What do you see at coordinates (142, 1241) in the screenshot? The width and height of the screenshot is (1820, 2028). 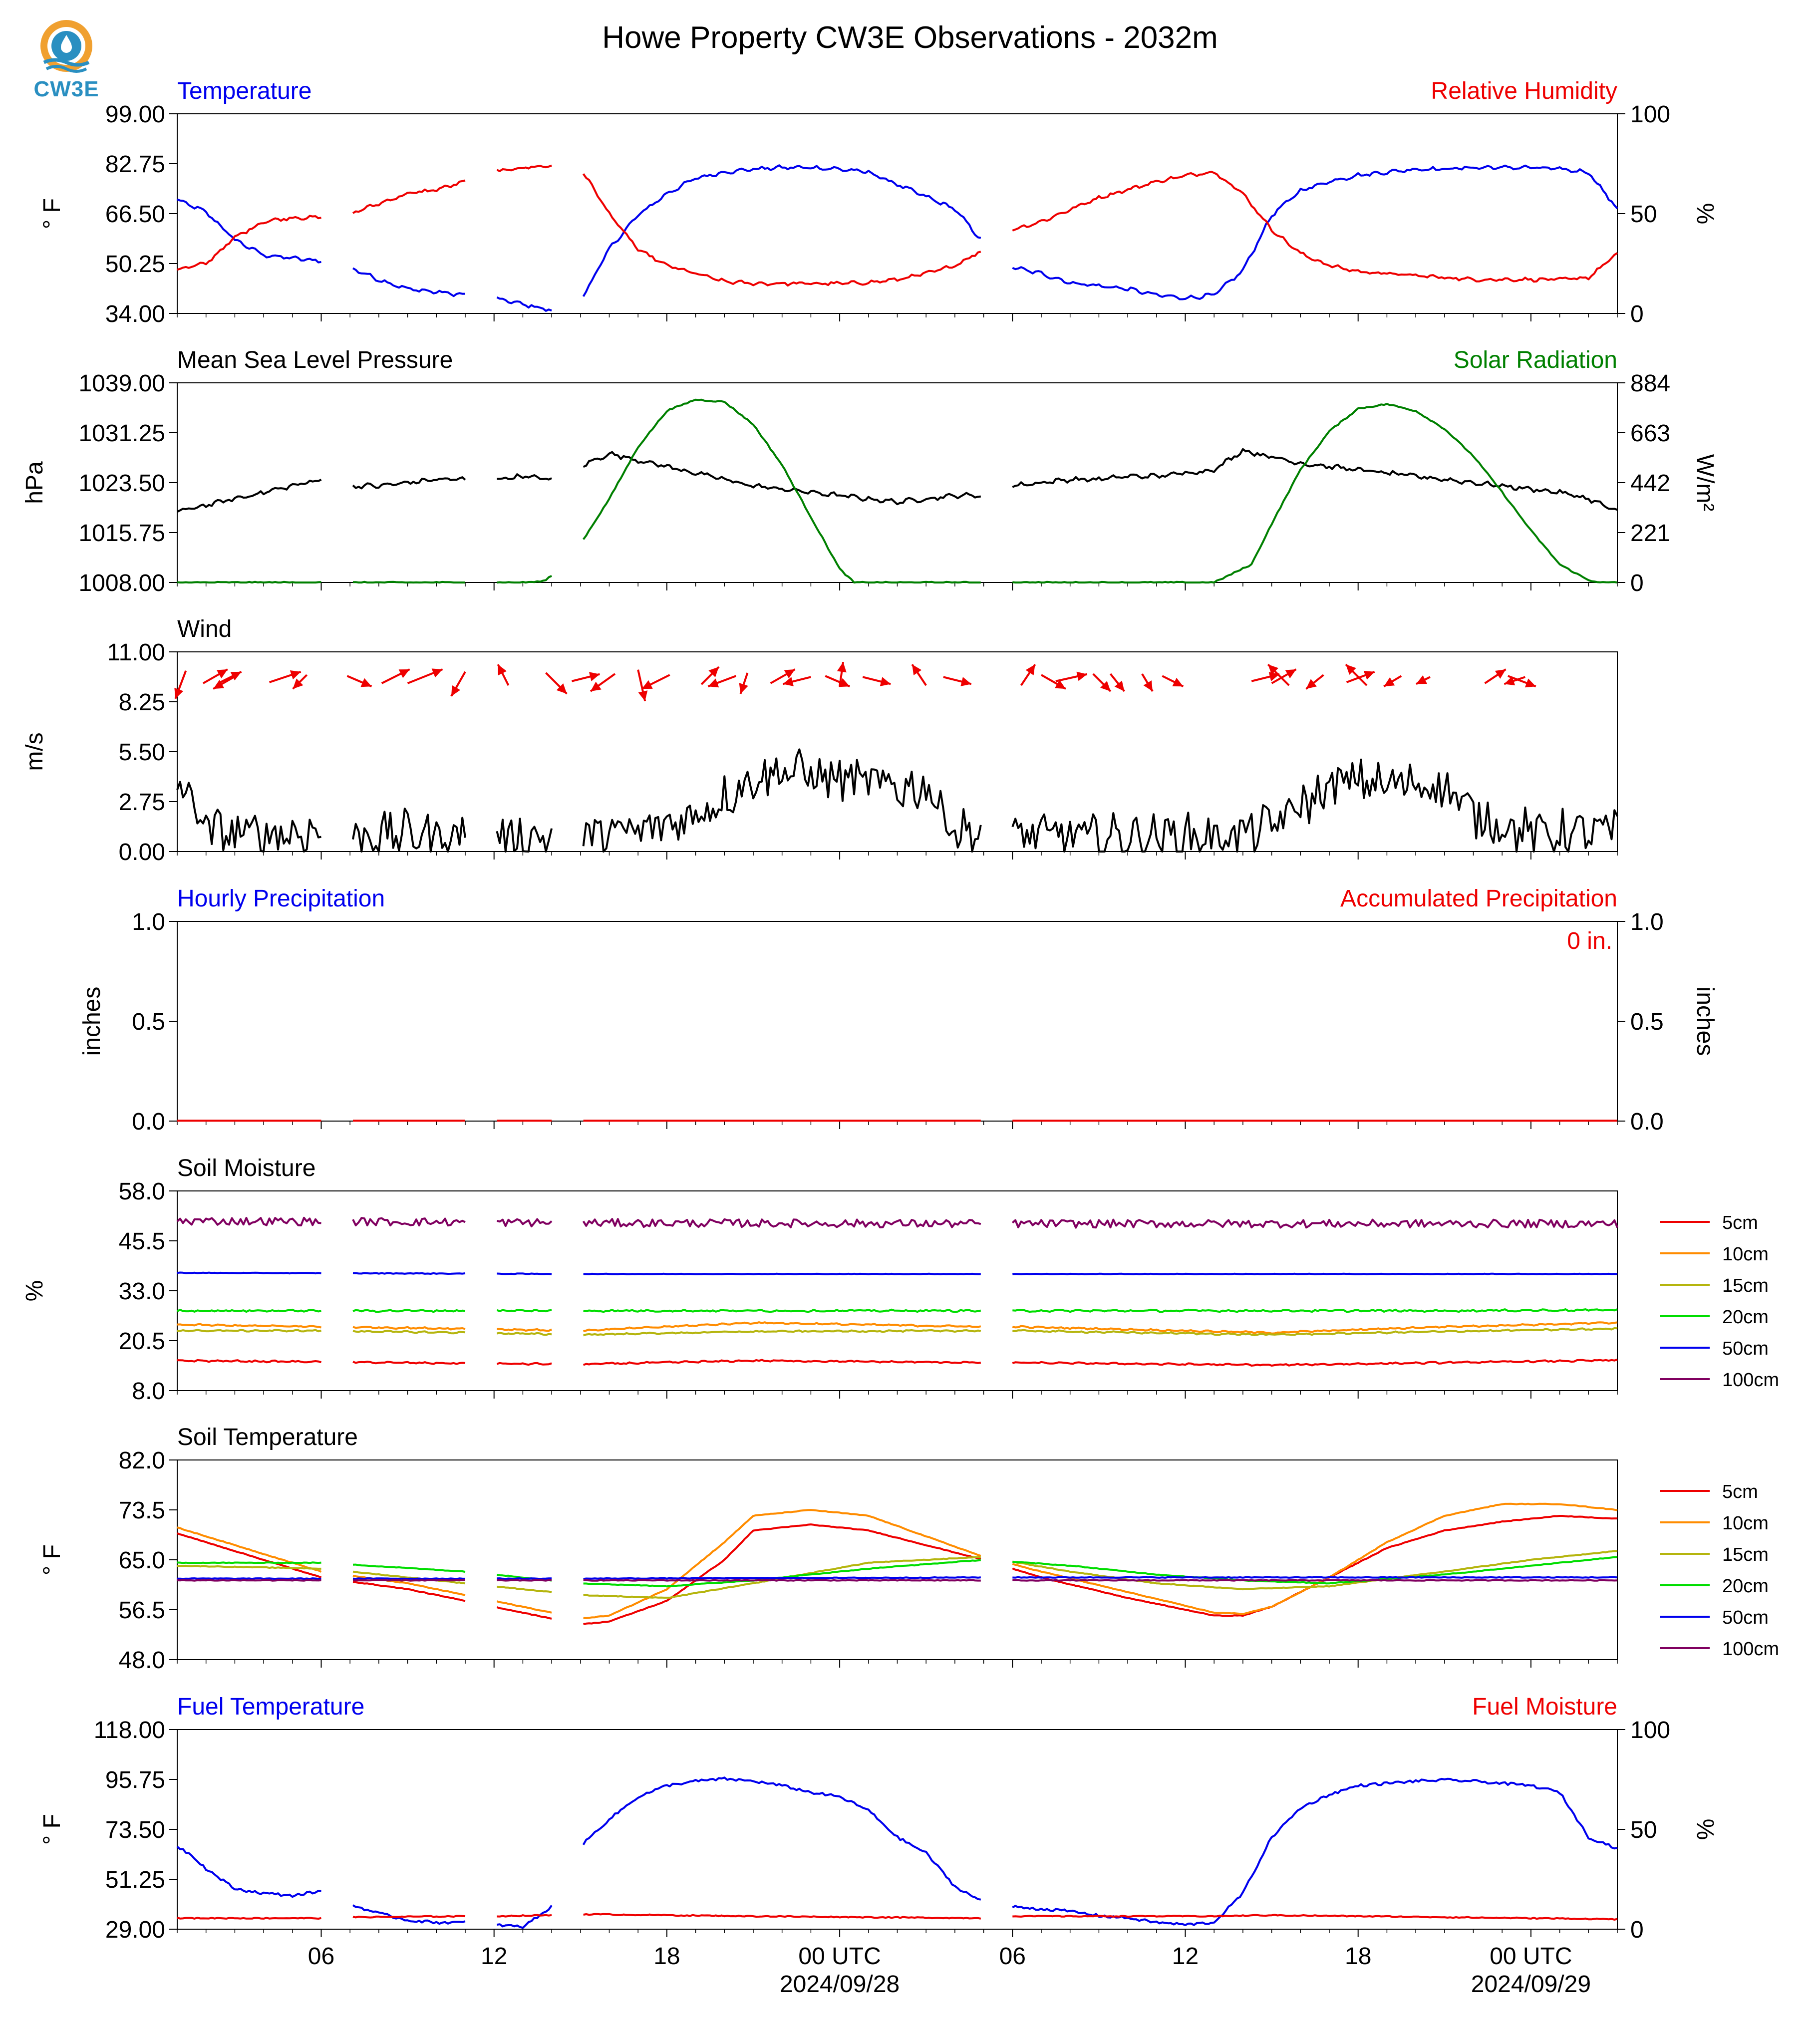 I see `panel-5-ytick-label: 45.5` at bounding box center [142, 1241].